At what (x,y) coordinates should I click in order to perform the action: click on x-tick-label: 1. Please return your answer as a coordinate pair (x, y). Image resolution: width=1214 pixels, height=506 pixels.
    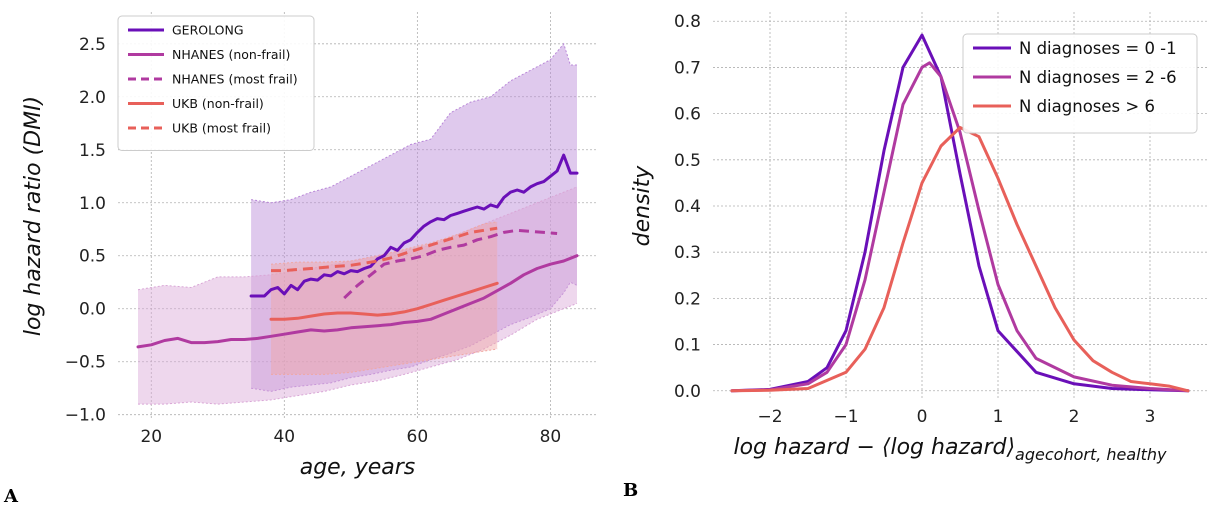
    Looking at the image, I should click on (998, 417).